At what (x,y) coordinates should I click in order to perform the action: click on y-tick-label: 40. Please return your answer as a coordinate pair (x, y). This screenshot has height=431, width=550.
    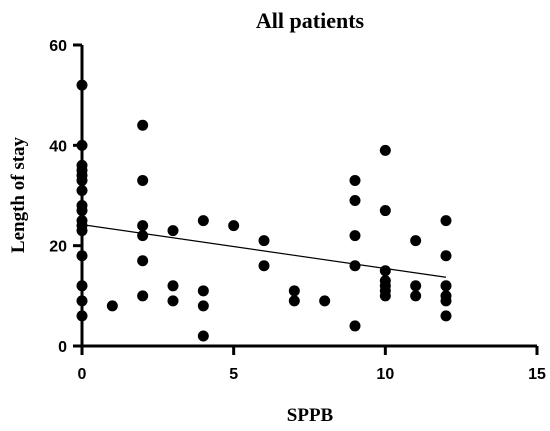
    Looking at the image, I should click on (58, 146).